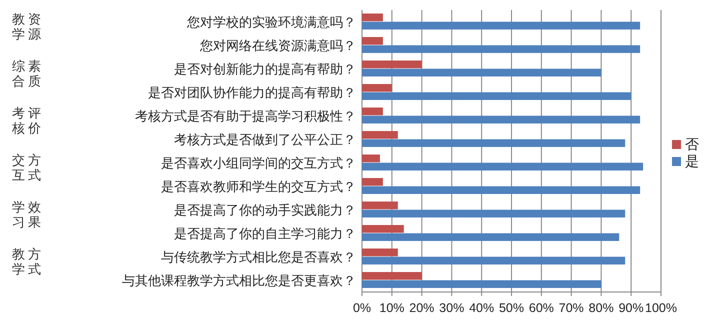 The width and height of the screenshot is (720, 320). What do you see at coordinates (252, 92) in the screenshot?
I see `y-tick-label: 是否对团队协作能力的提高有帮助？` at bounding box center [252, 92].